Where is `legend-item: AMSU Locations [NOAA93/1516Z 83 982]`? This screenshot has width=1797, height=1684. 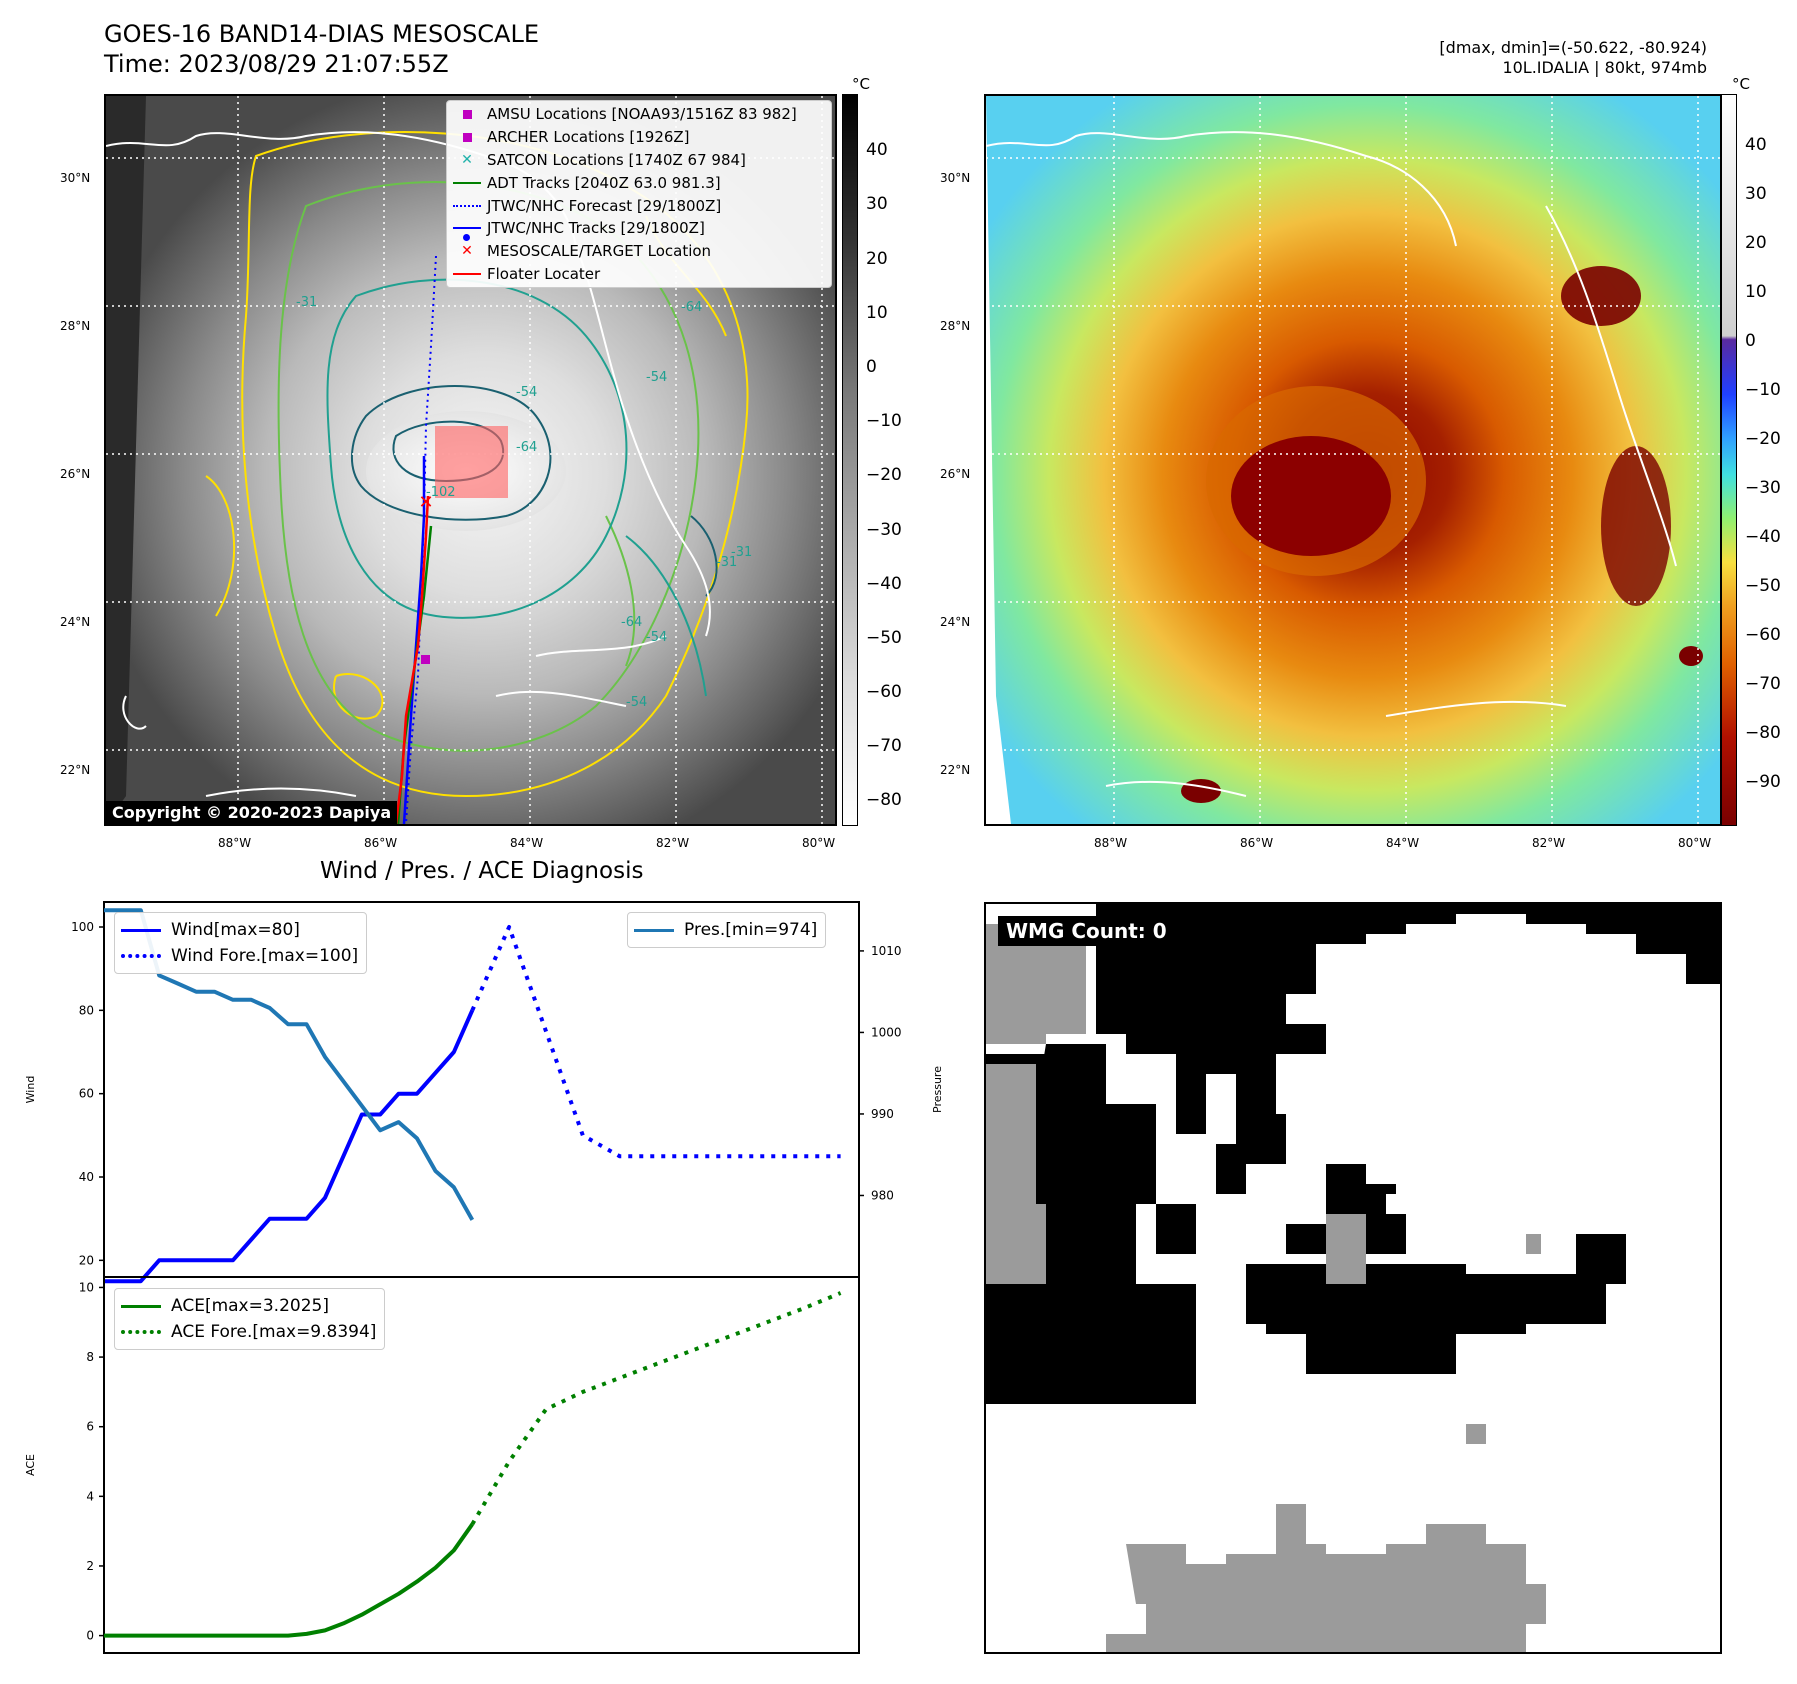 legend-item: AMSU Locations [NOAA93/1516Z 83 982] is located at coordinates (639, 114).